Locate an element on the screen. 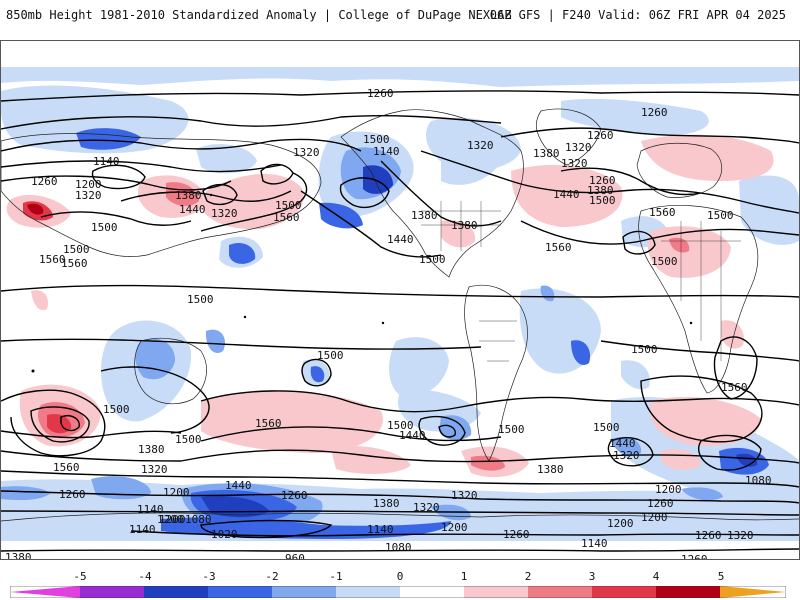 This screenshot has width=800, height=600. colorbar-tick: 4 is located at coordinates (656, 576).